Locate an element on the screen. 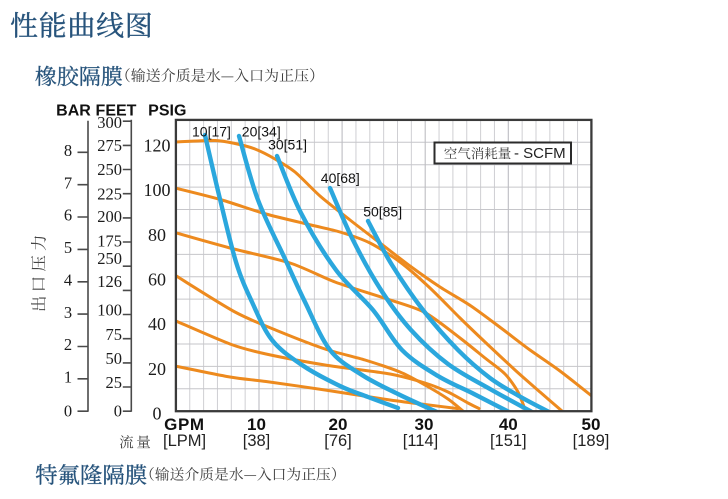 Image resolution: width=728 pixels, height=499 pixels. svg-text: 200 is located at coordinates (109, 216).